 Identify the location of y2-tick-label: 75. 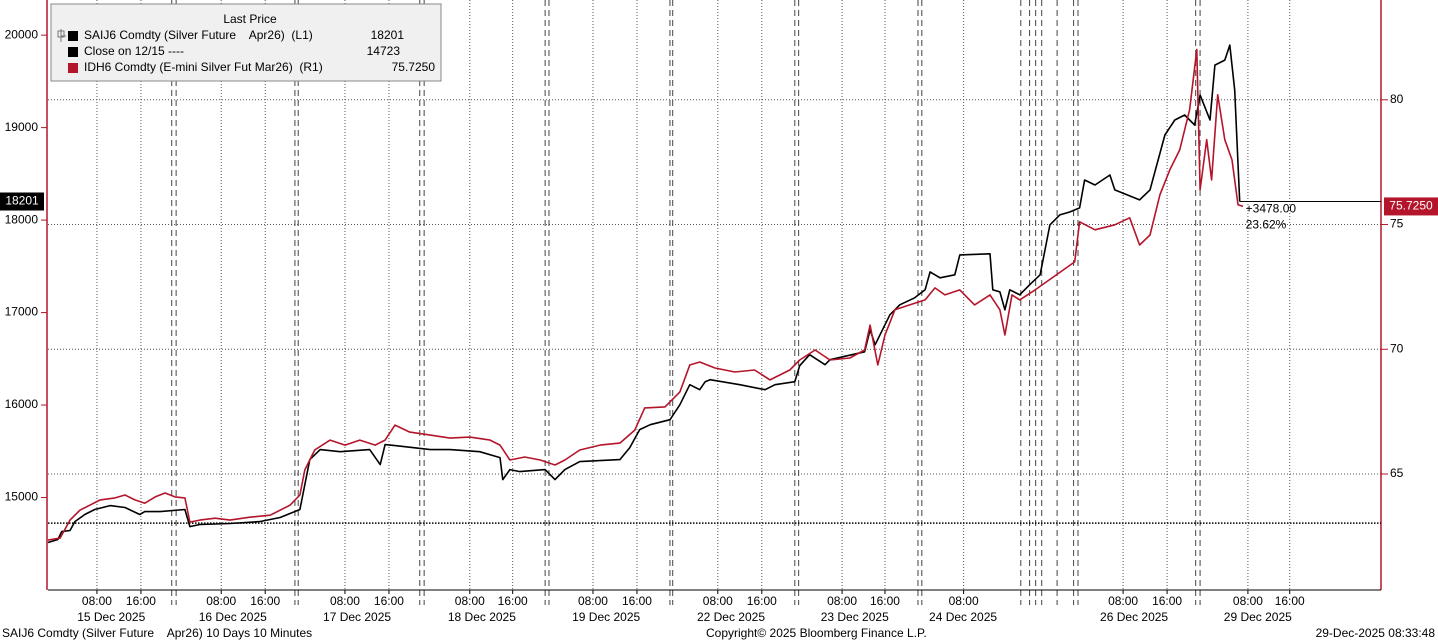
(1397, 224).